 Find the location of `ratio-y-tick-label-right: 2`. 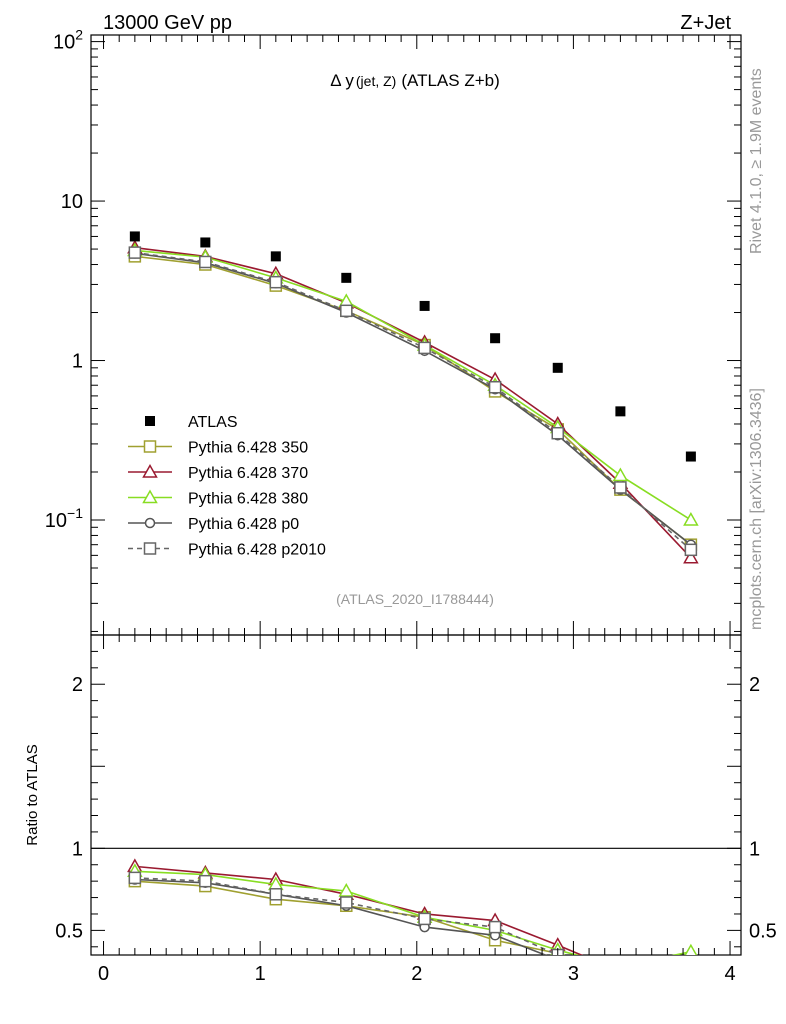

ratio-y-tick-label-right: 2 is located at coordinates (754, 685).